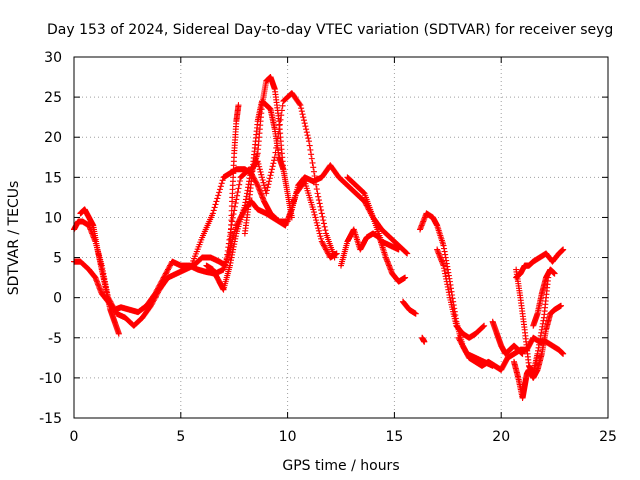 The image size is (640, 480). Describe the element at coordinates (50, 379) in the screenshot. I see `y-tick-label: -10` at that location.